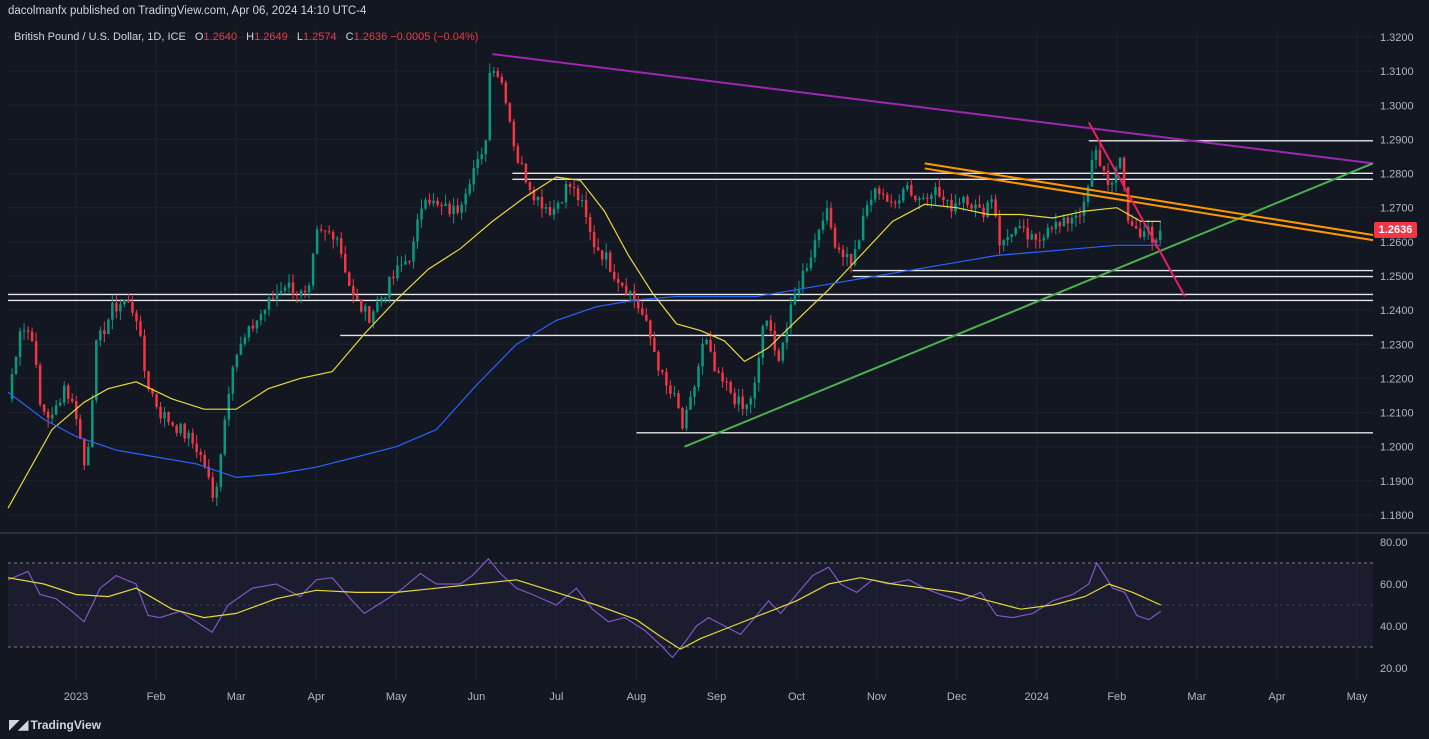 This screenshot has height=739, width=1429. What do you see at coordinates (199, 37) in the screenshot?
I see `open-label: O` at bounding box center [199, 37].